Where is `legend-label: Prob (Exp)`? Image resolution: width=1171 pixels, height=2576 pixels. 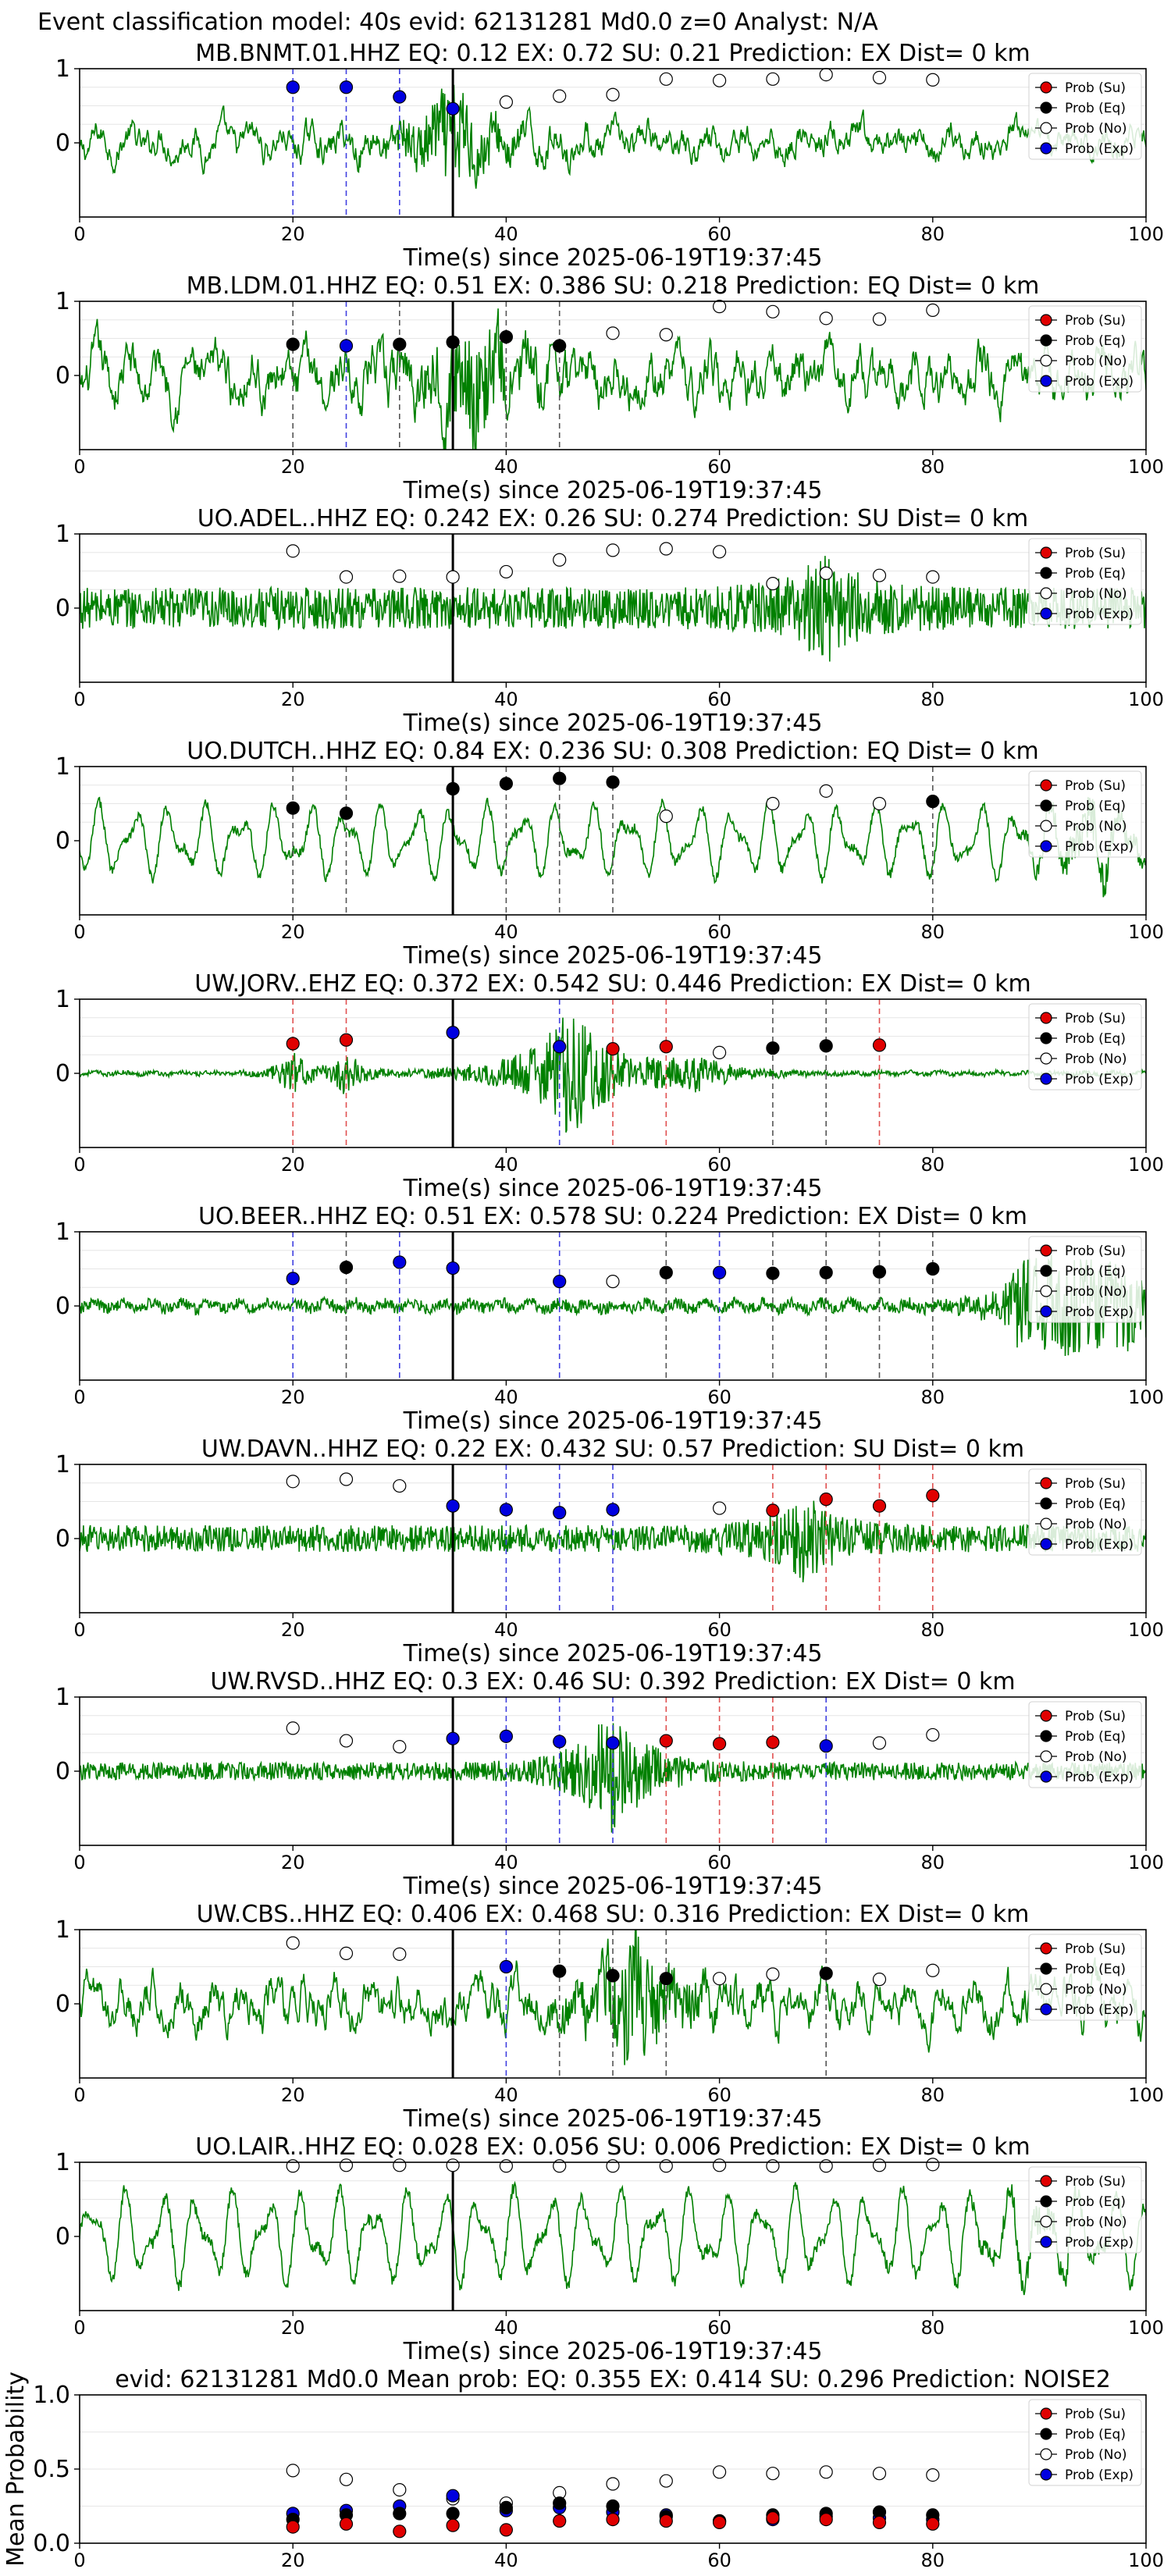
legend-label: Prob (Exp) is located at coordinates (1099, 614).